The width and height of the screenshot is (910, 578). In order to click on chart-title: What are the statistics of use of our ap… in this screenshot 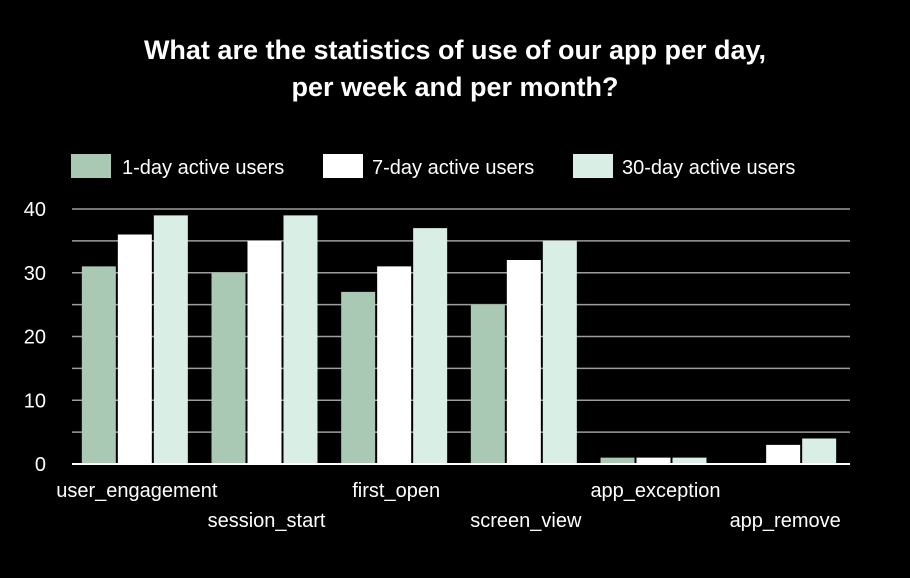, I will do `click(455, 68)`.